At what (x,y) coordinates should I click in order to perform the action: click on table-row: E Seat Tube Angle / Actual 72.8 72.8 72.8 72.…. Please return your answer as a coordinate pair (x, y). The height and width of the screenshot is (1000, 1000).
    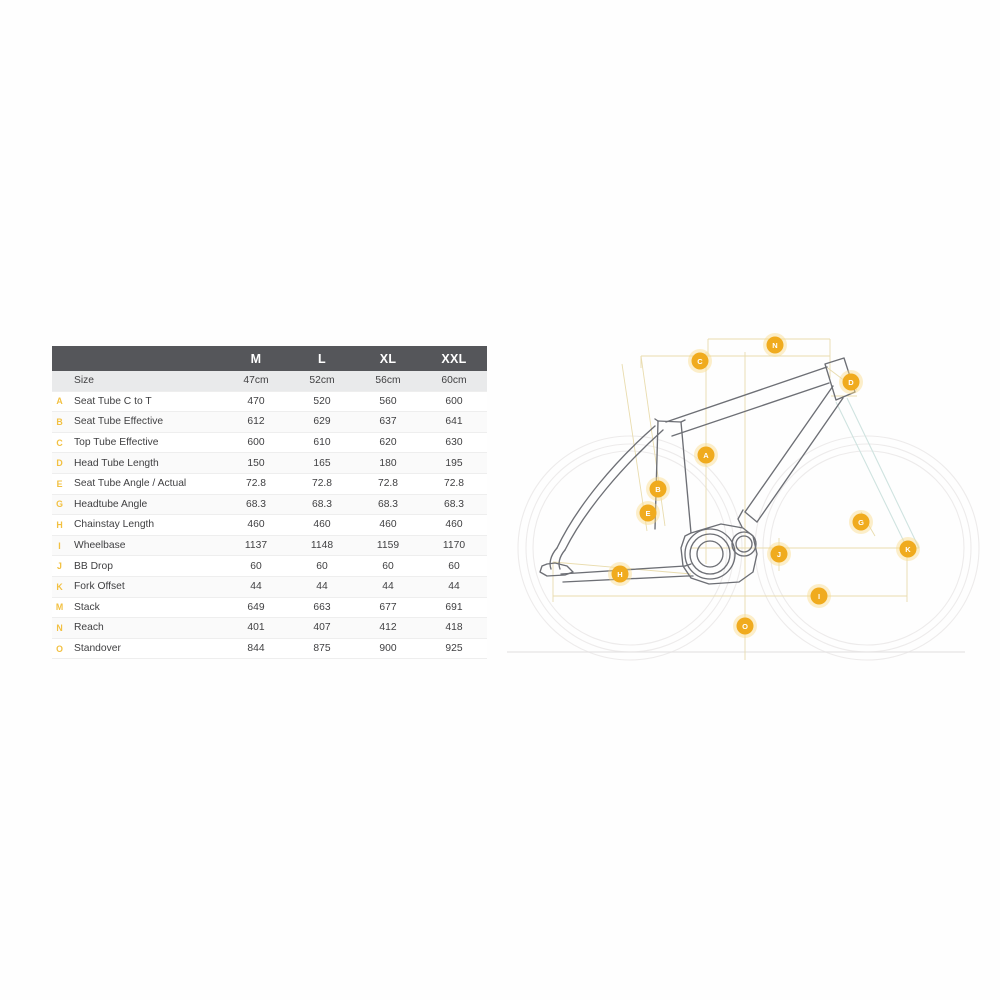
    Looking at the image, I should click on (269, 484).